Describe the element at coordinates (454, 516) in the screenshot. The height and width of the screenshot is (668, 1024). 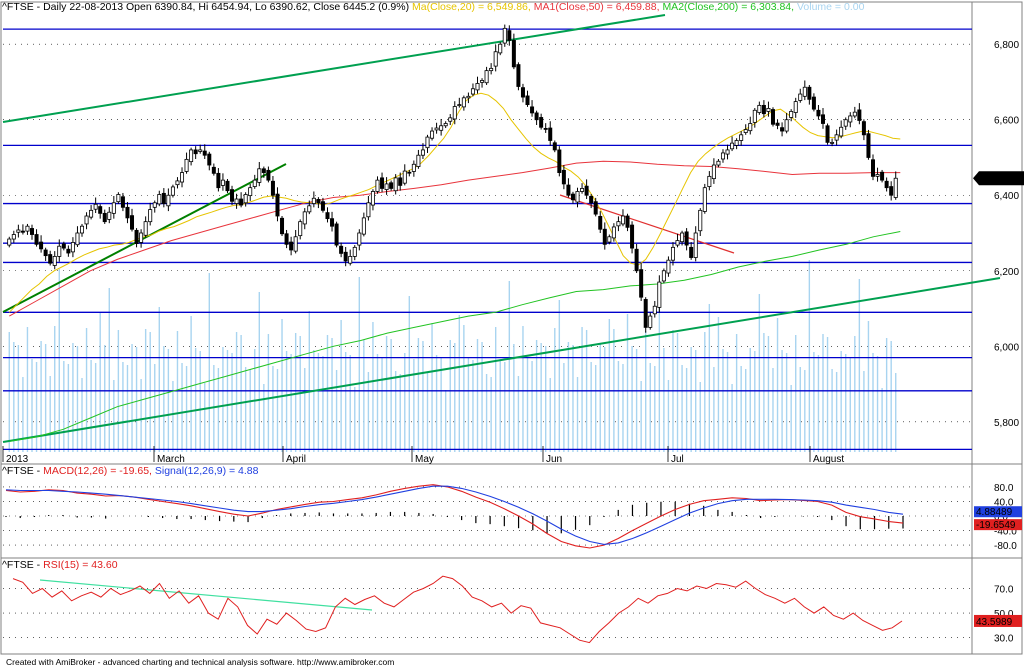
I see `macd-line` at that location.